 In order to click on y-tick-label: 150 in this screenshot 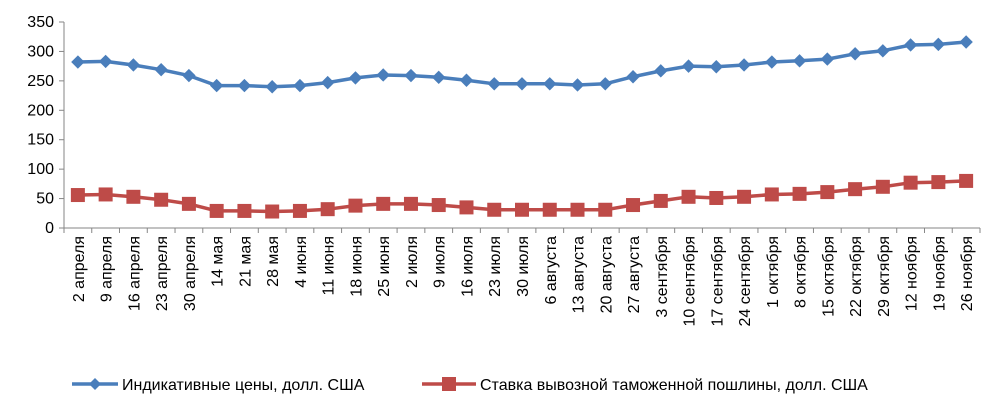, I will do `click(40, 140)`.